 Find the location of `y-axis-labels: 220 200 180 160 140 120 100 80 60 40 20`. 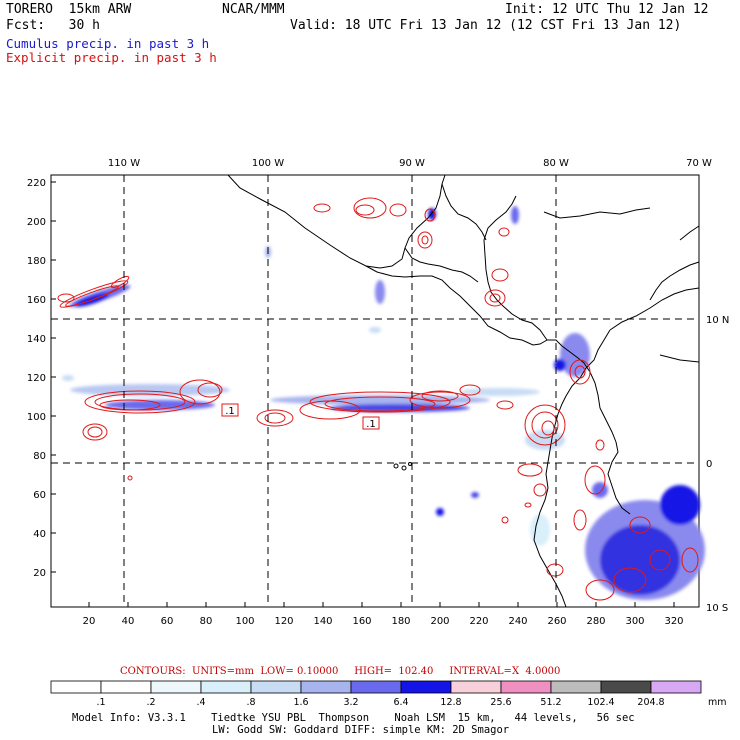

y-axis-labels: 220 200 180 160 140 120 100 80 60 40 20 is located at coordinates (36, 378).